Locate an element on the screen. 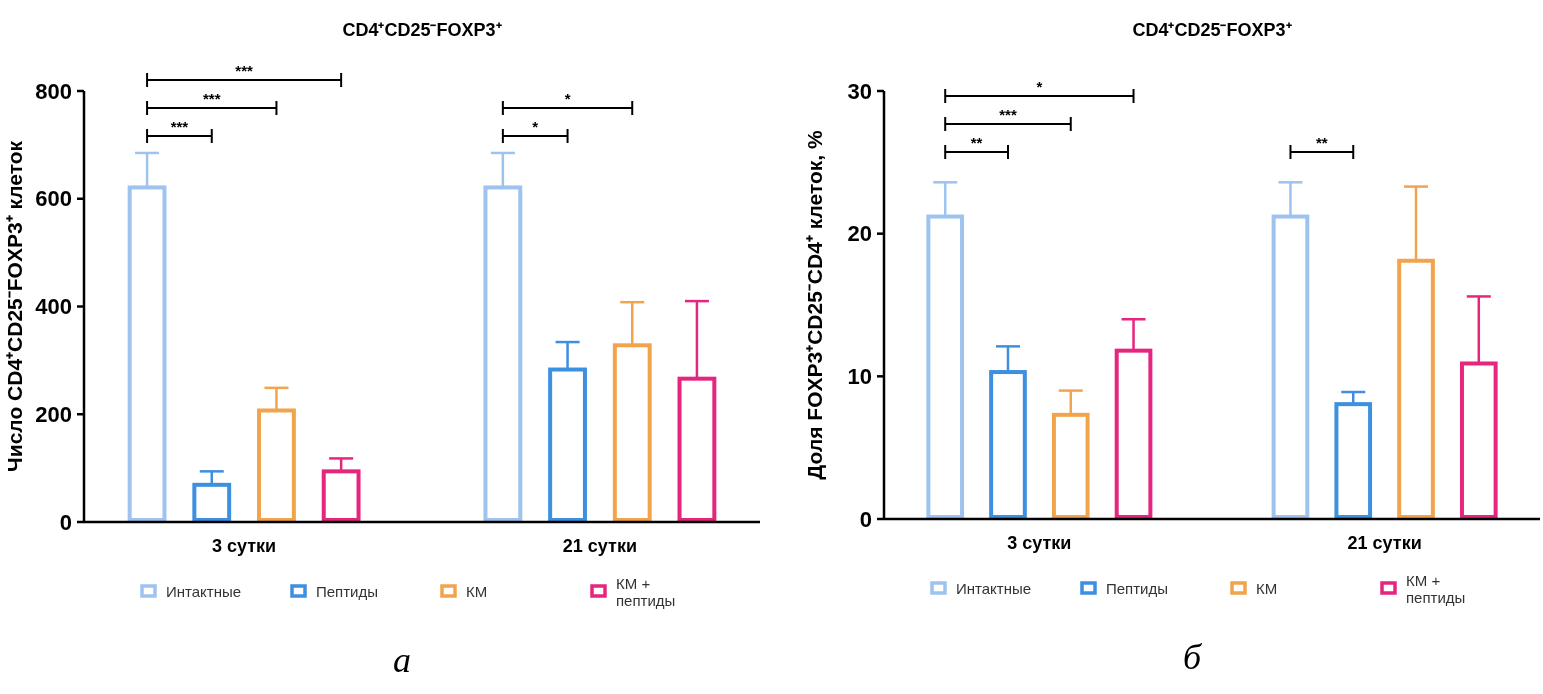 The height and width of the screenshot is (694, 1543). y-tick-label: 30 is located at coordinates (859, 91).